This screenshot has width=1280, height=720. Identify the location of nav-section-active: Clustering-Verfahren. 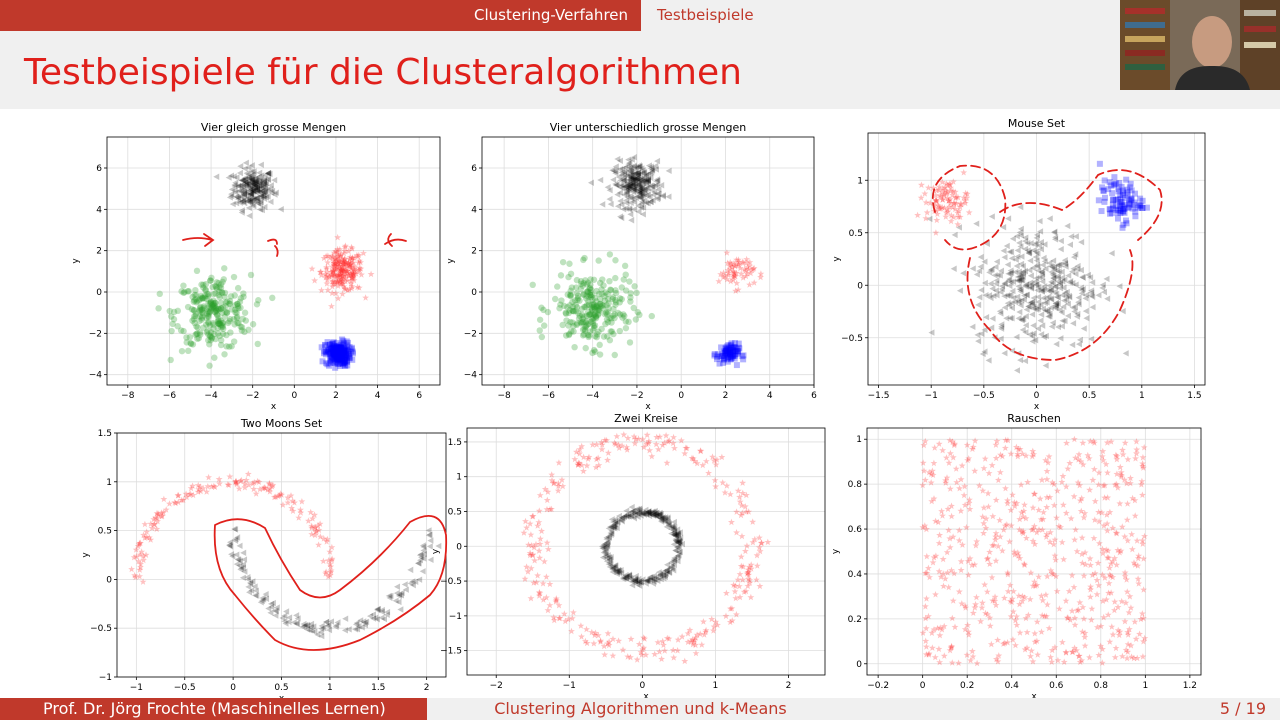
(320, 15).